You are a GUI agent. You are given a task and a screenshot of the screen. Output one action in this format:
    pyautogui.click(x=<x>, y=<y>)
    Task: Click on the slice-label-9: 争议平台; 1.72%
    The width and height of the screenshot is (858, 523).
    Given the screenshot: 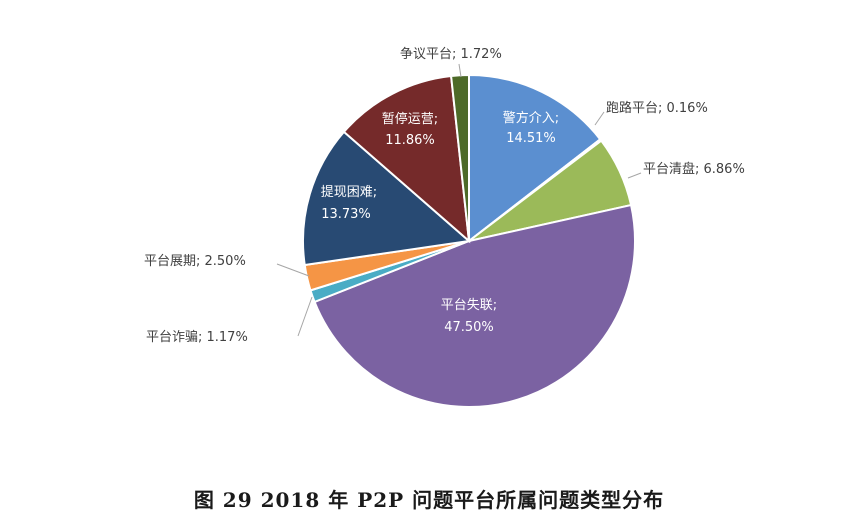 What is the action you would take?
    pyautogui.click(x=451, y=54)
    